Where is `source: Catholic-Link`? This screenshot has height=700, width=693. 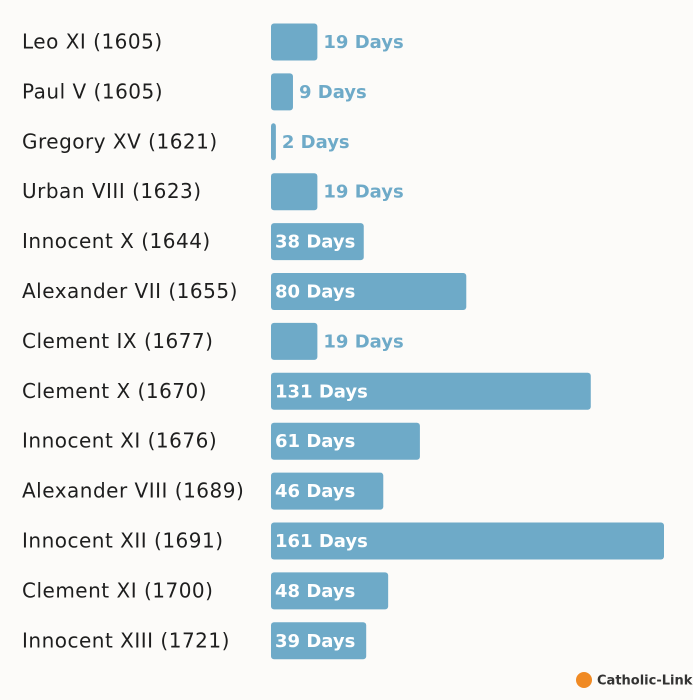
source: Catholic-Link is located at coordinates (645, 681).